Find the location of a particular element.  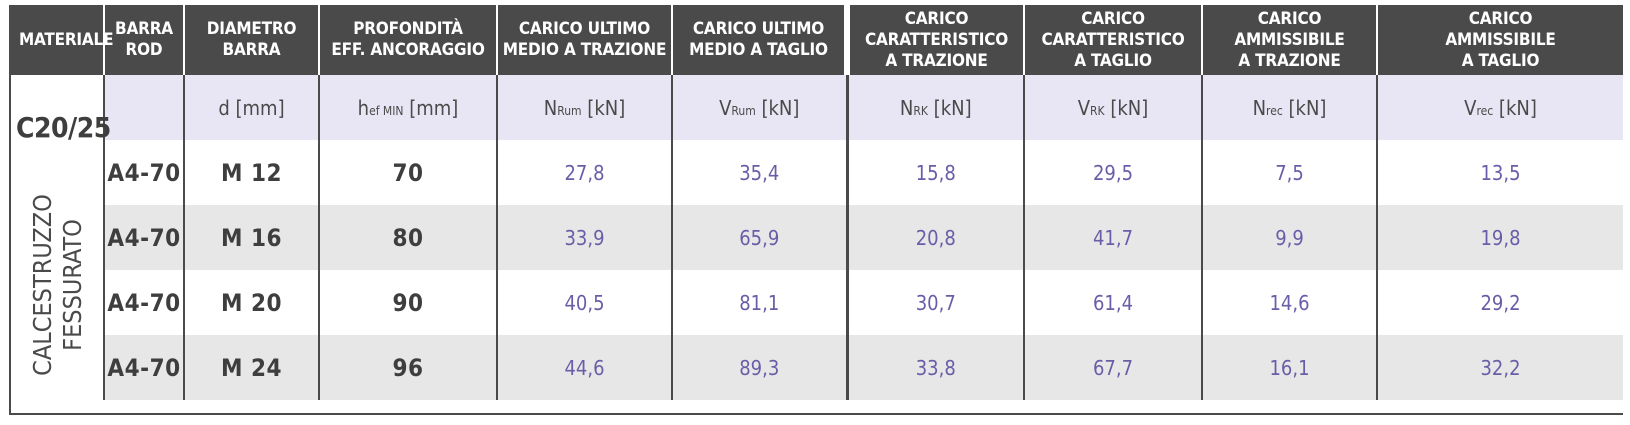

unit-nrk: NRK [kN] is located at coordinates (936, 107).